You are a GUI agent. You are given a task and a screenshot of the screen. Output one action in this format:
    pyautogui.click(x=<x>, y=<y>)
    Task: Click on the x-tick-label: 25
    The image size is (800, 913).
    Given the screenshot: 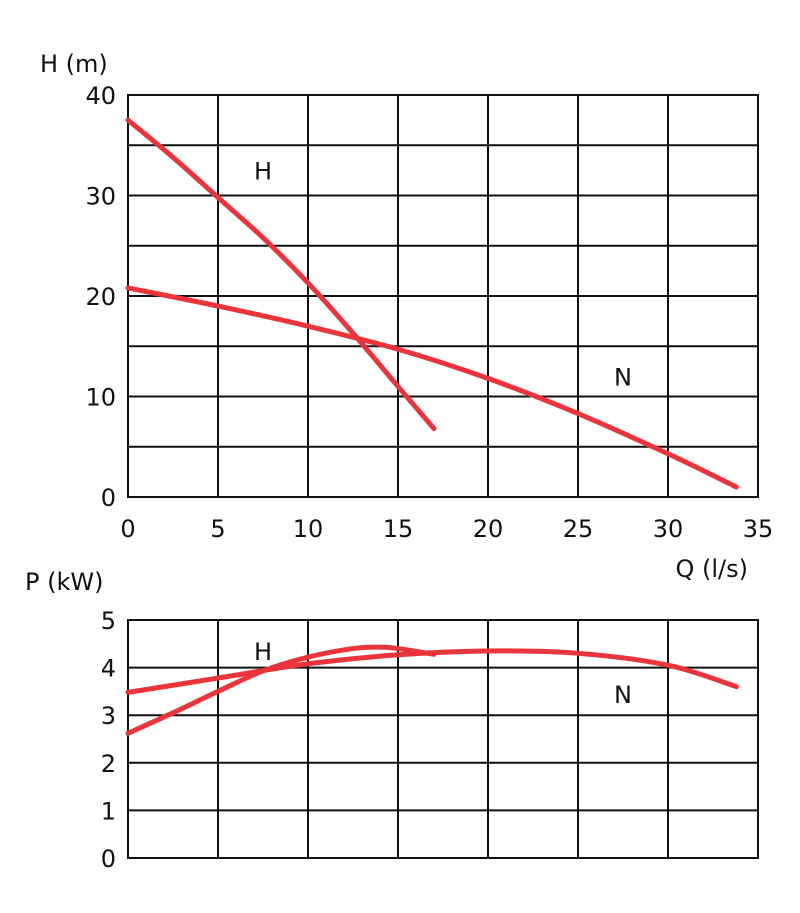 What is the action you would take?
    pyautogui.click(x=578, y=529)
    